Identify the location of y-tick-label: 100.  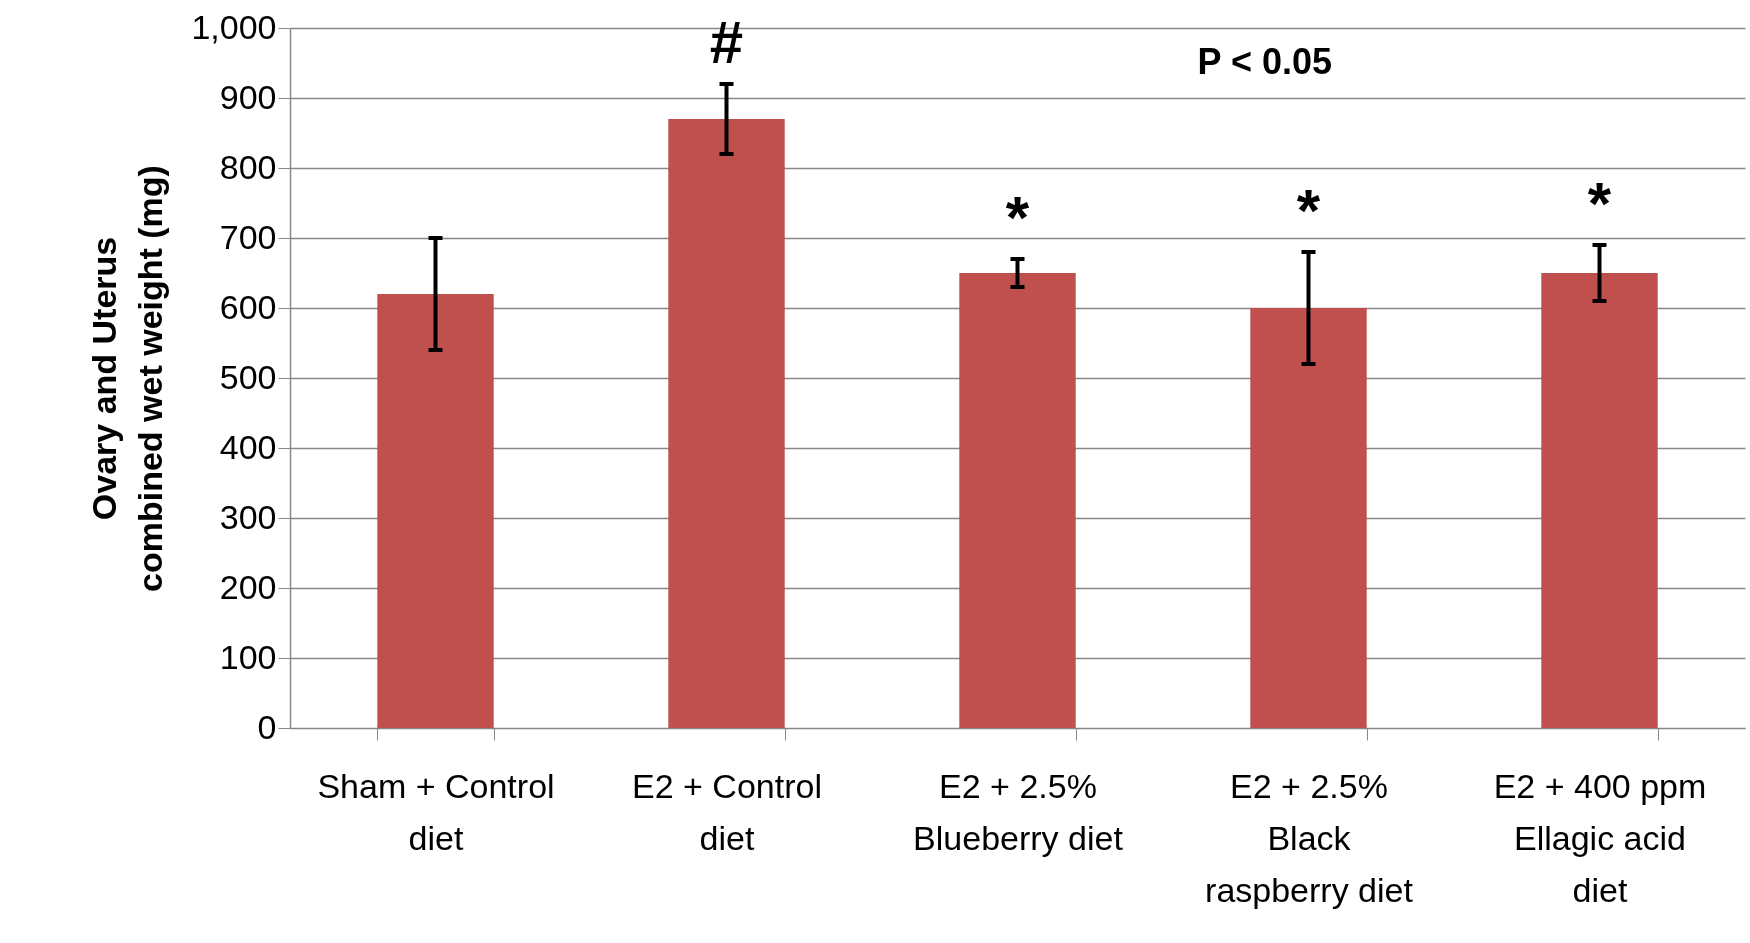
(248, 656).